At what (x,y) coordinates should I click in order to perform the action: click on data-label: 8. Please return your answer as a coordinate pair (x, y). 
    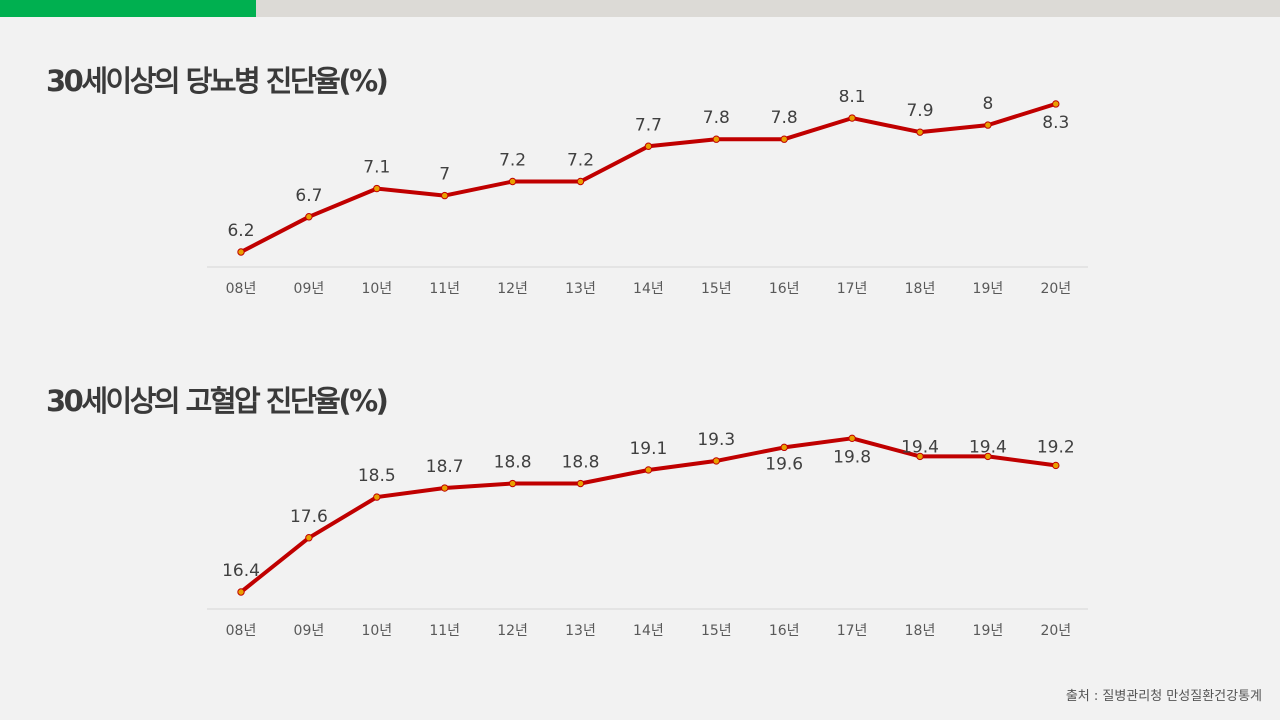
    Looking at the image, I should click on (987, 104).